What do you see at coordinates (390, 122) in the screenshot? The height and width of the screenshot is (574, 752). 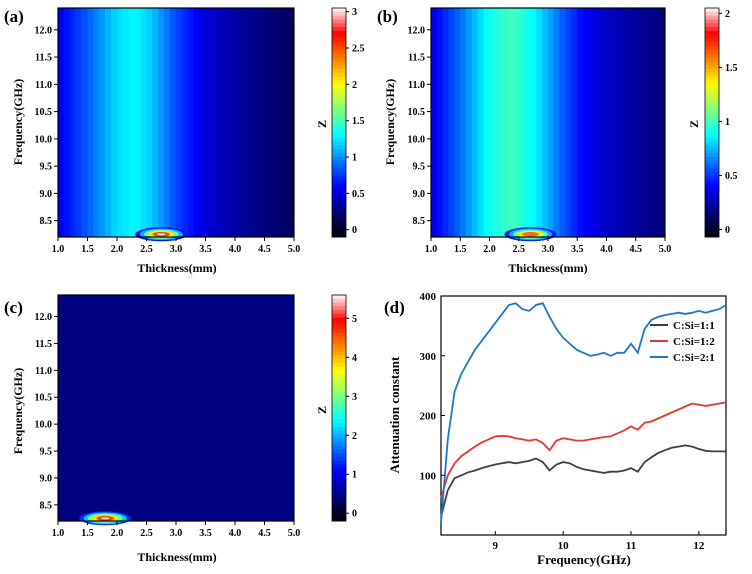 I see `y-axis-title-b: Frequency(GHz)` at bounding box center [390, 122].